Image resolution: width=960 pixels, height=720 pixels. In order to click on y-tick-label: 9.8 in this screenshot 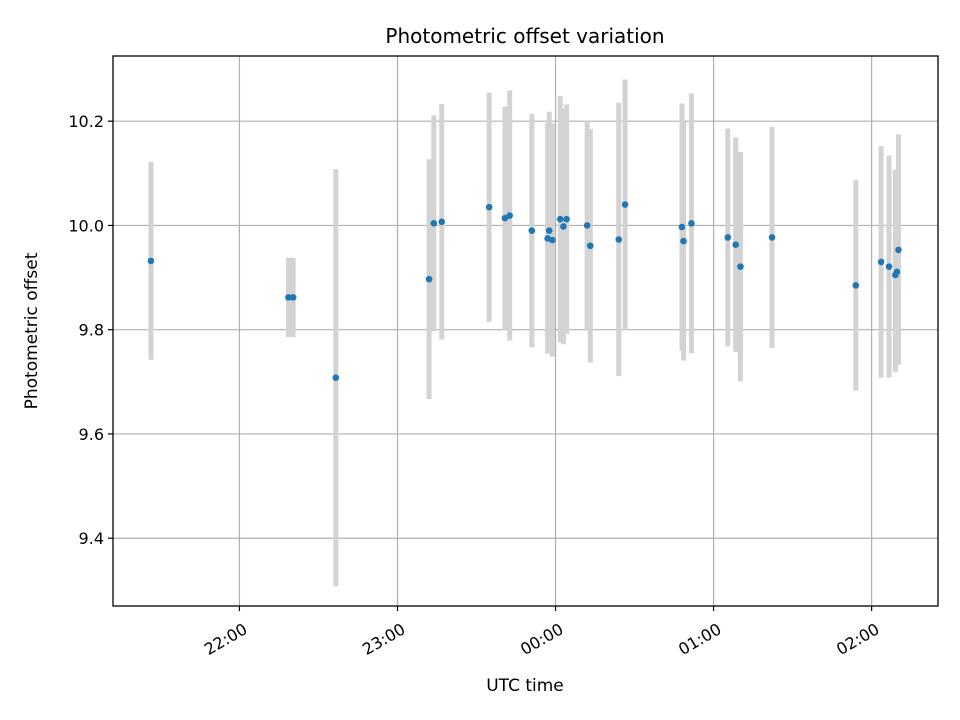, I will do `click(91, 330)`.